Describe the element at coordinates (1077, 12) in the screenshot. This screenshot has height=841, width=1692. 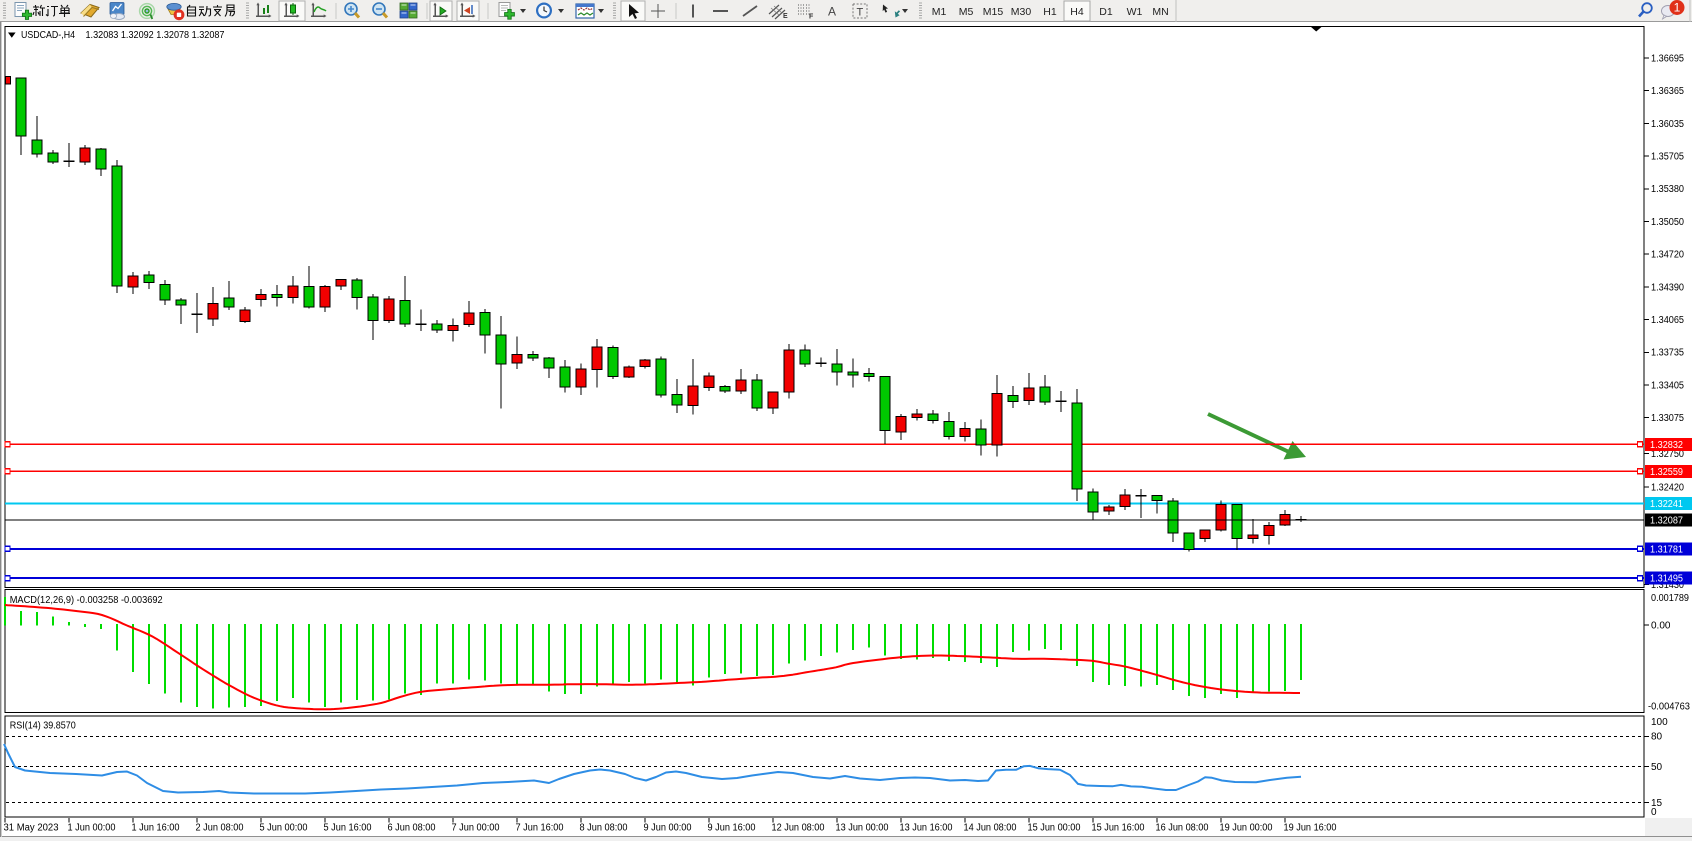
I see `svg-text: H4` at that location.